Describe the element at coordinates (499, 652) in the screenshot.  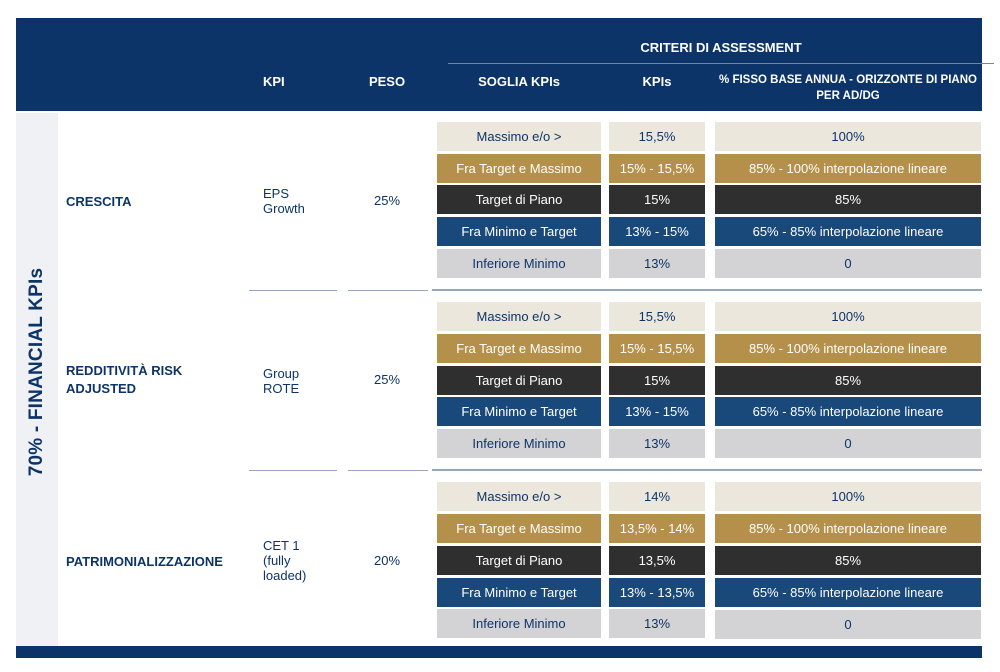
I see `footer-bar` at that location.